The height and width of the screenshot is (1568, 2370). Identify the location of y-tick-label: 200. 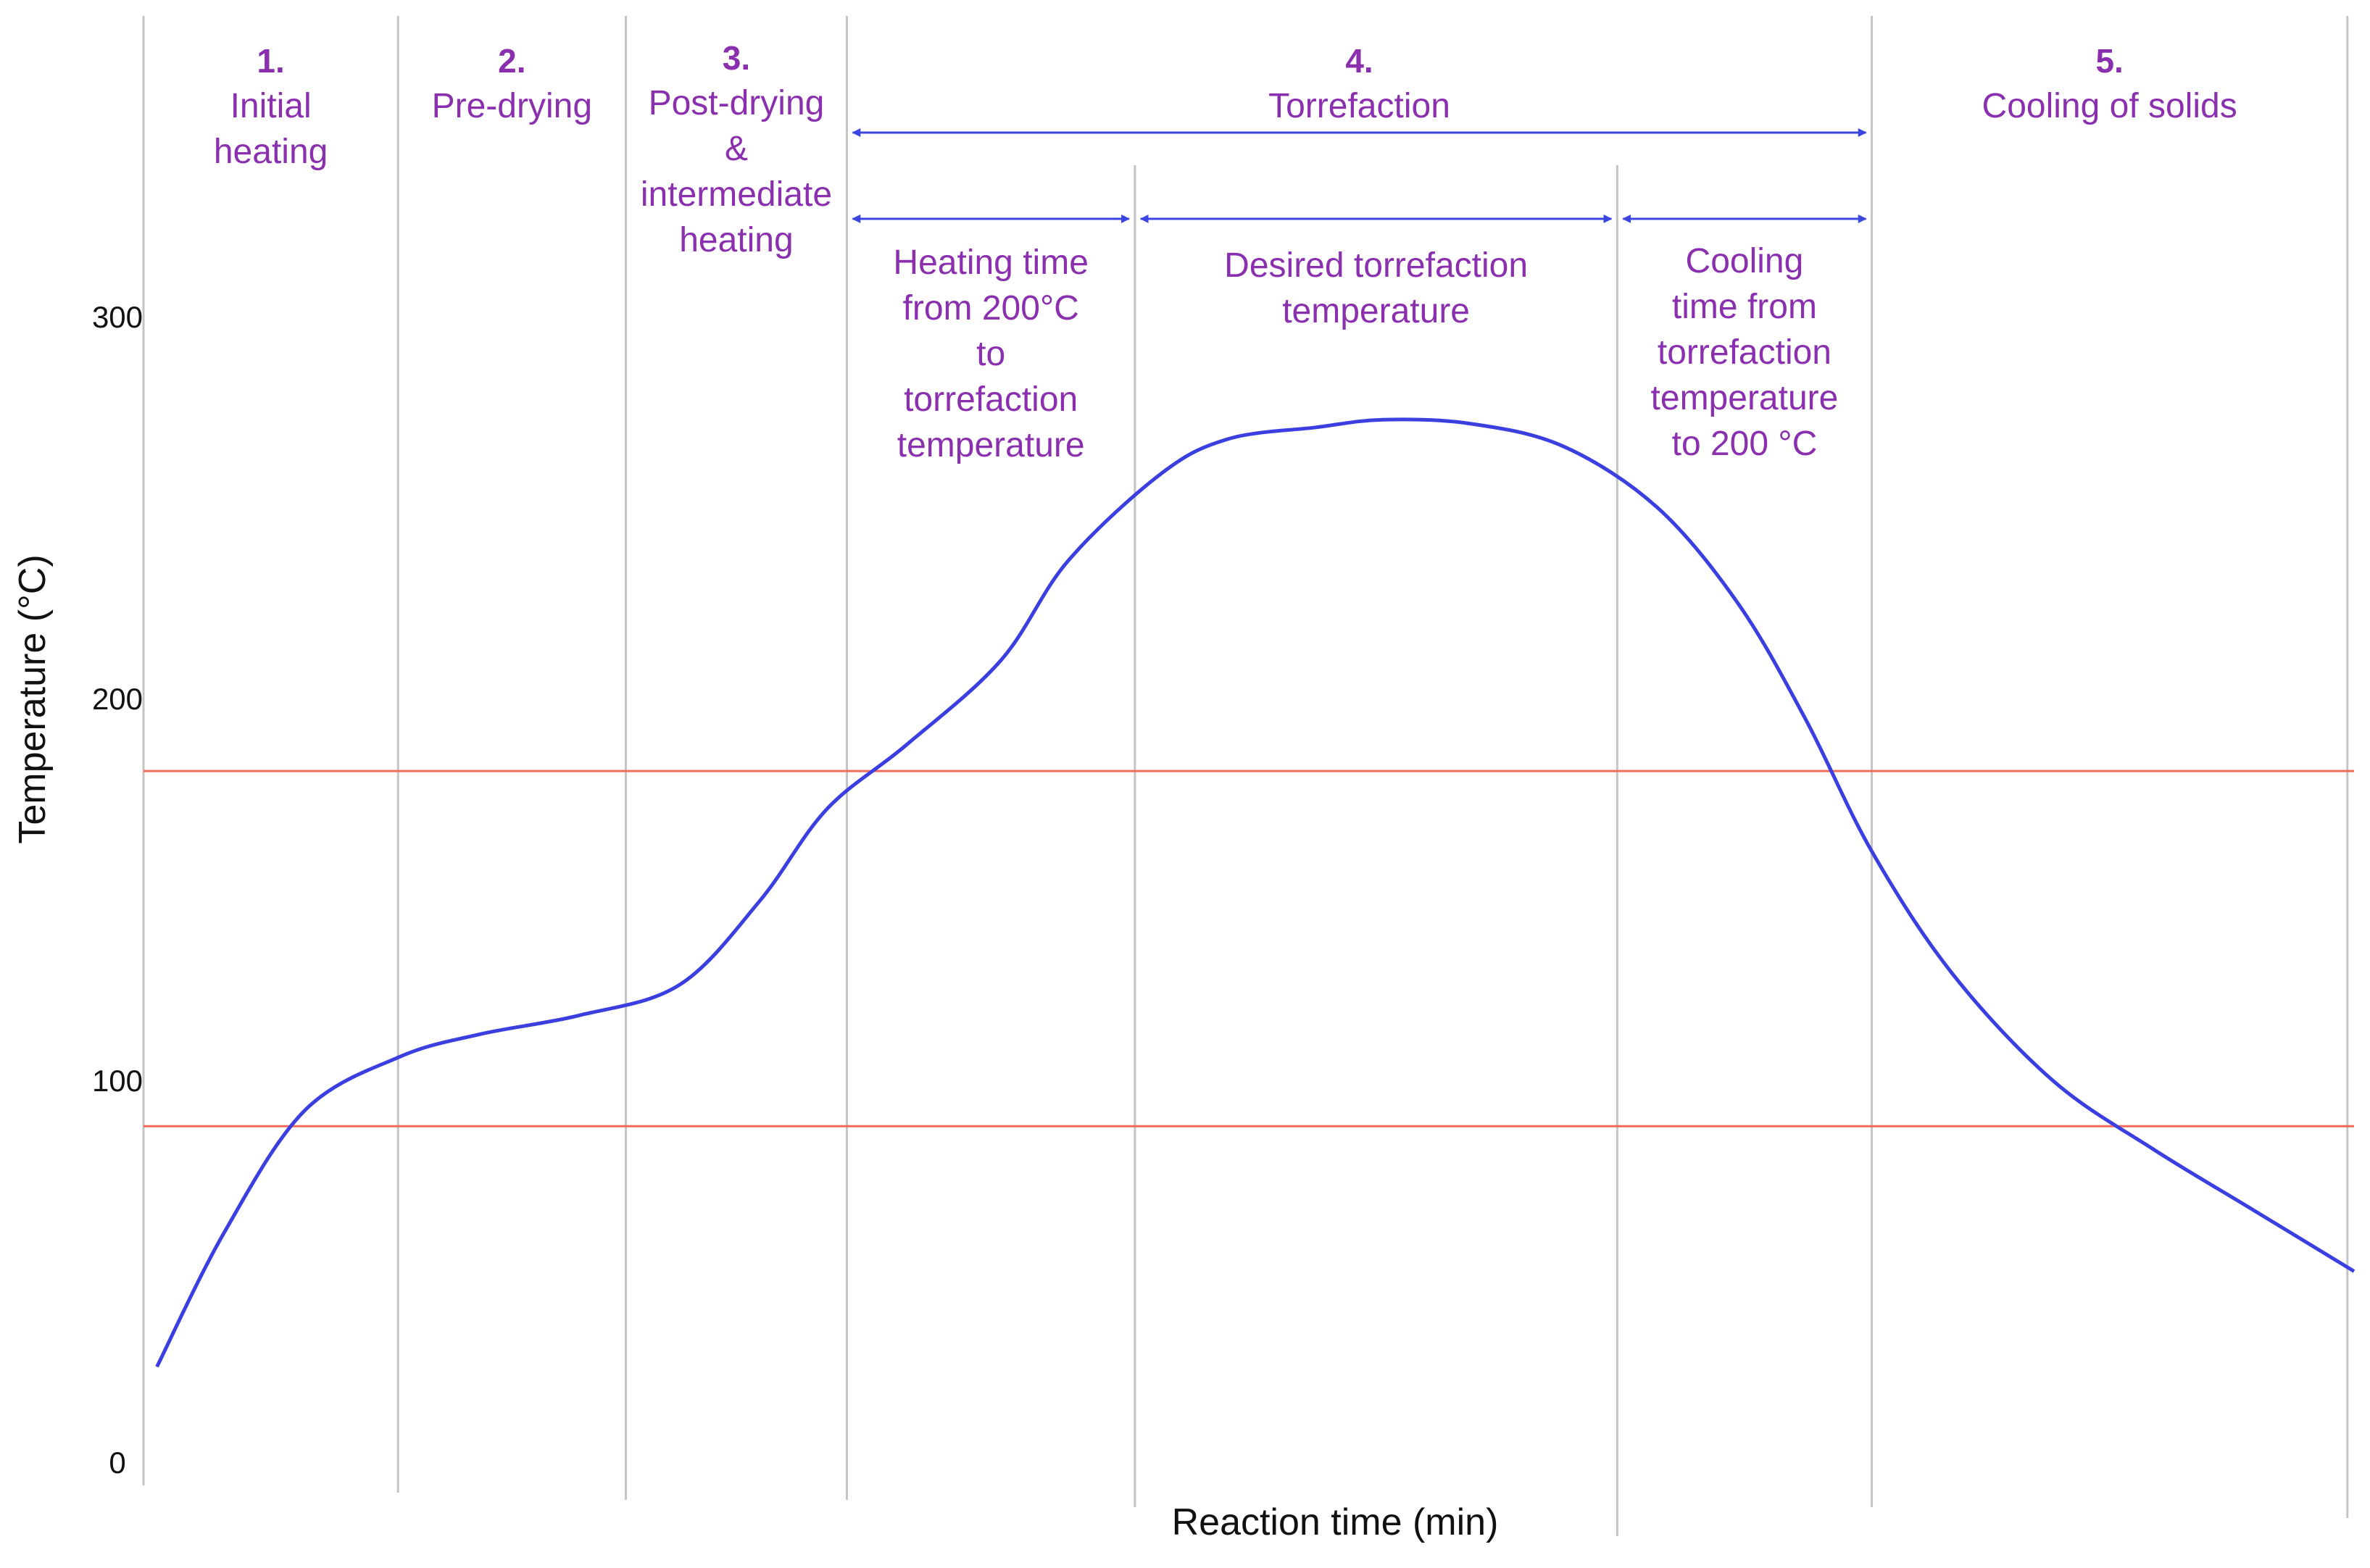
(117, 699).